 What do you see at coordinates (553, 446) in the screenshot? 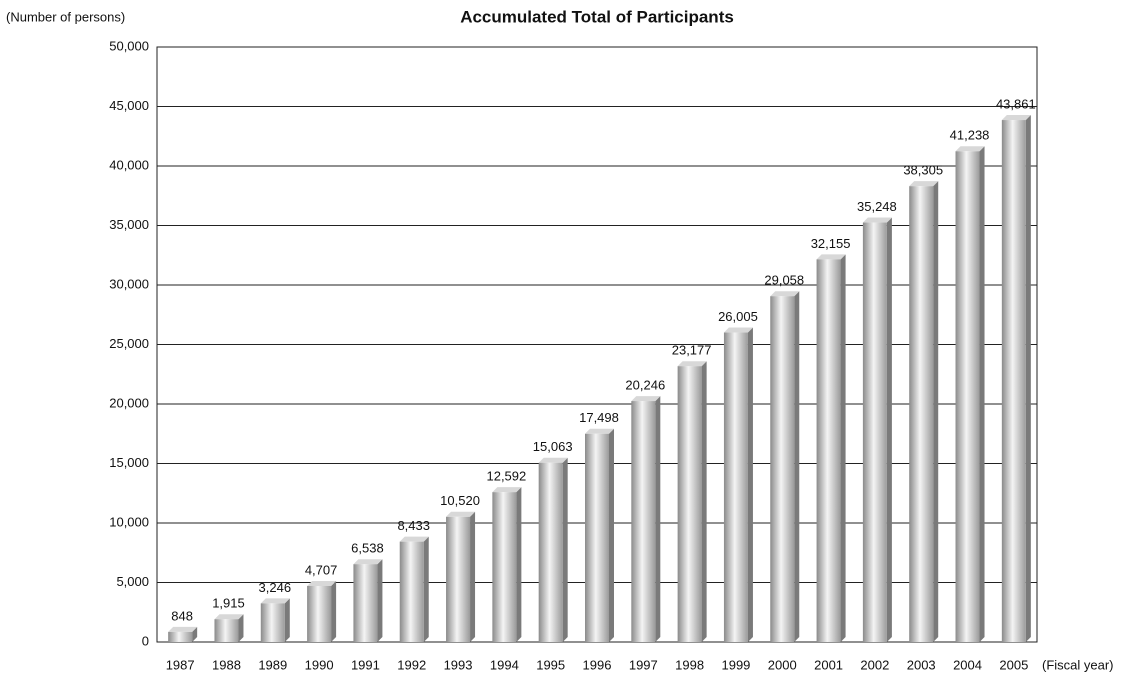
I see `value-label: 15,063` at bounding box center [553, 446].